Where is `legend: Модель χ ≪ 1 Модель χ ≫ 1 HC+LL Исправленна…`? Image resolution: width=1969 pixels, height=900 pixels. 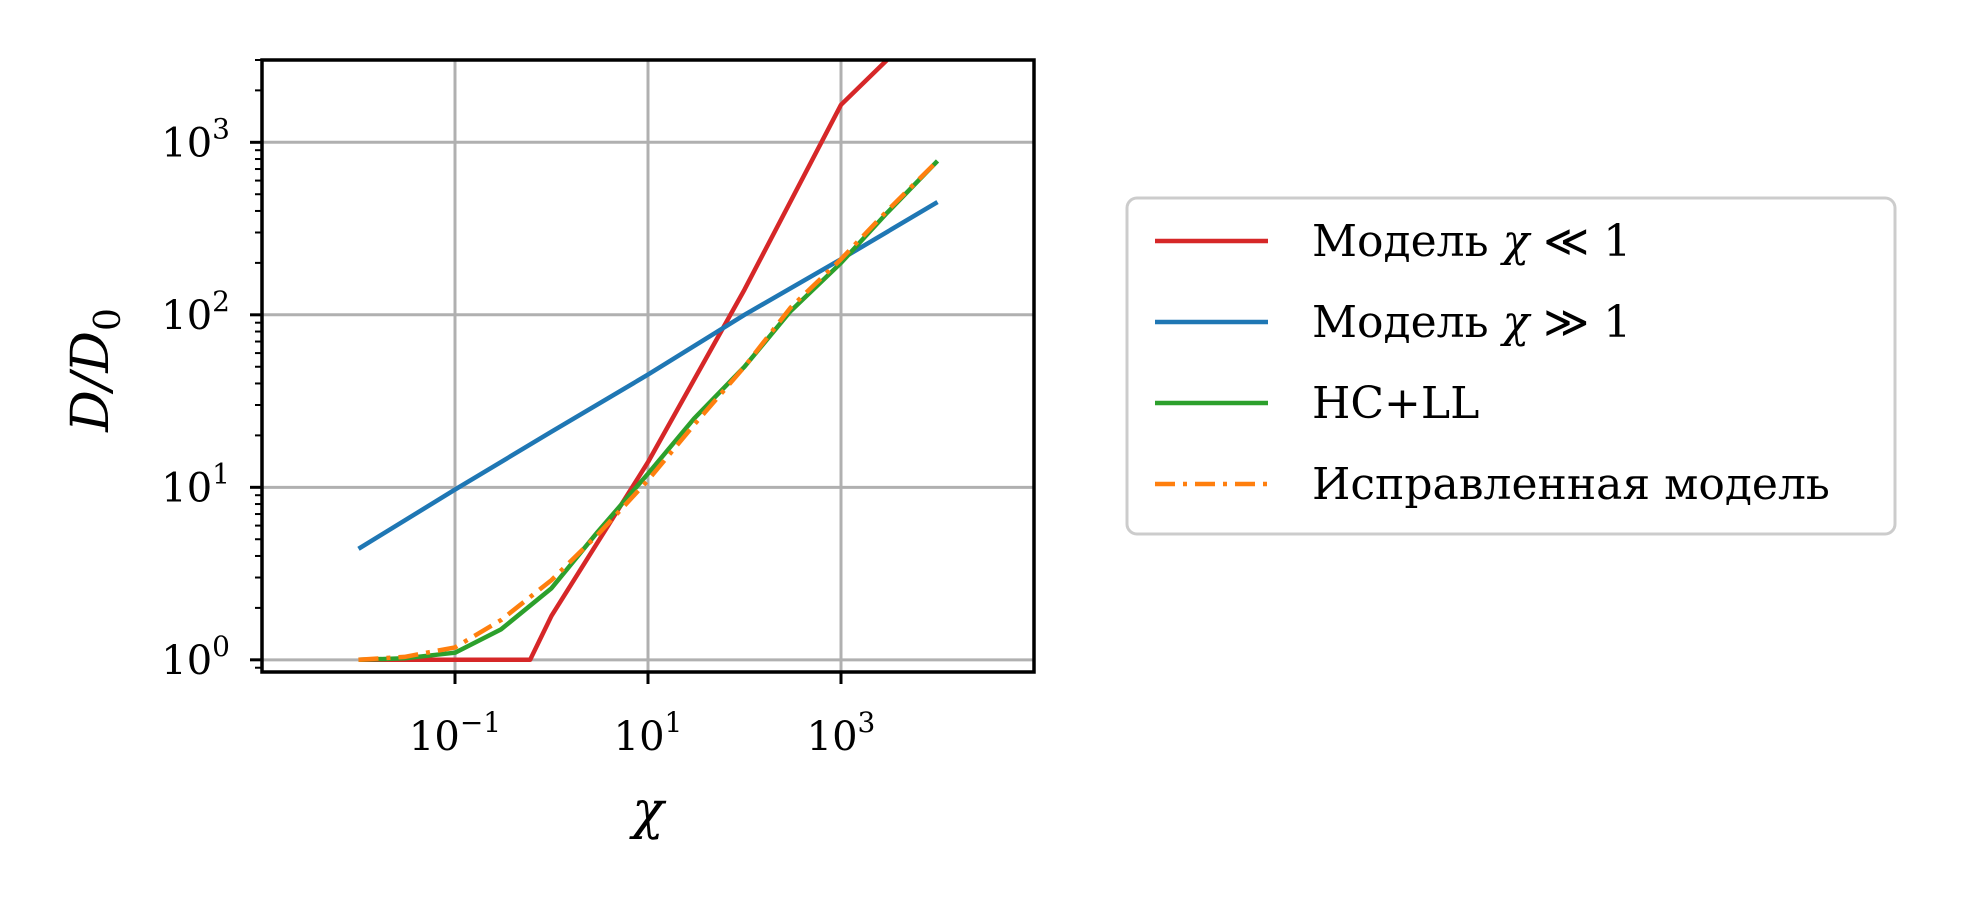 legend: Модель χ ≪ 1 Модель χ ≫ 1 HC+LL Исправленна… is located at coordinates (1511, 366).